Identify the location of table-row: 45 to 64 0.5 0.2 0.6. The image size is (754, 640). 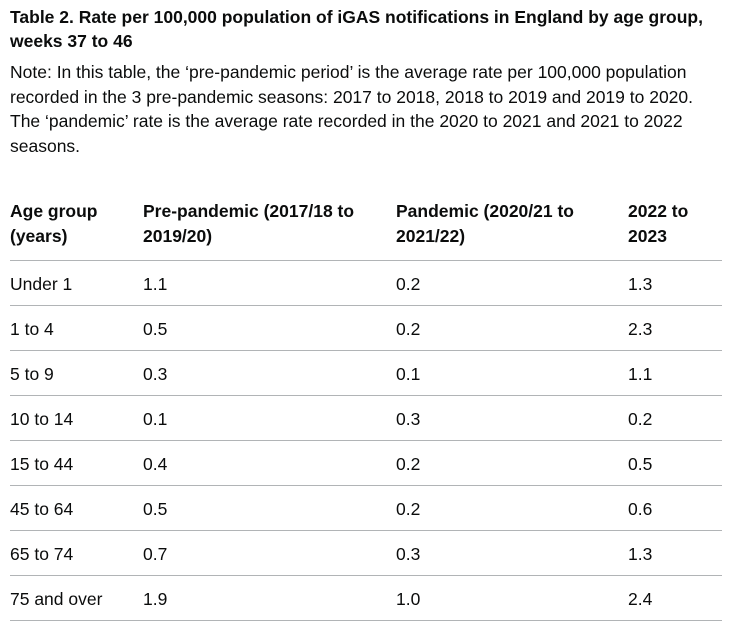
(366, 508).